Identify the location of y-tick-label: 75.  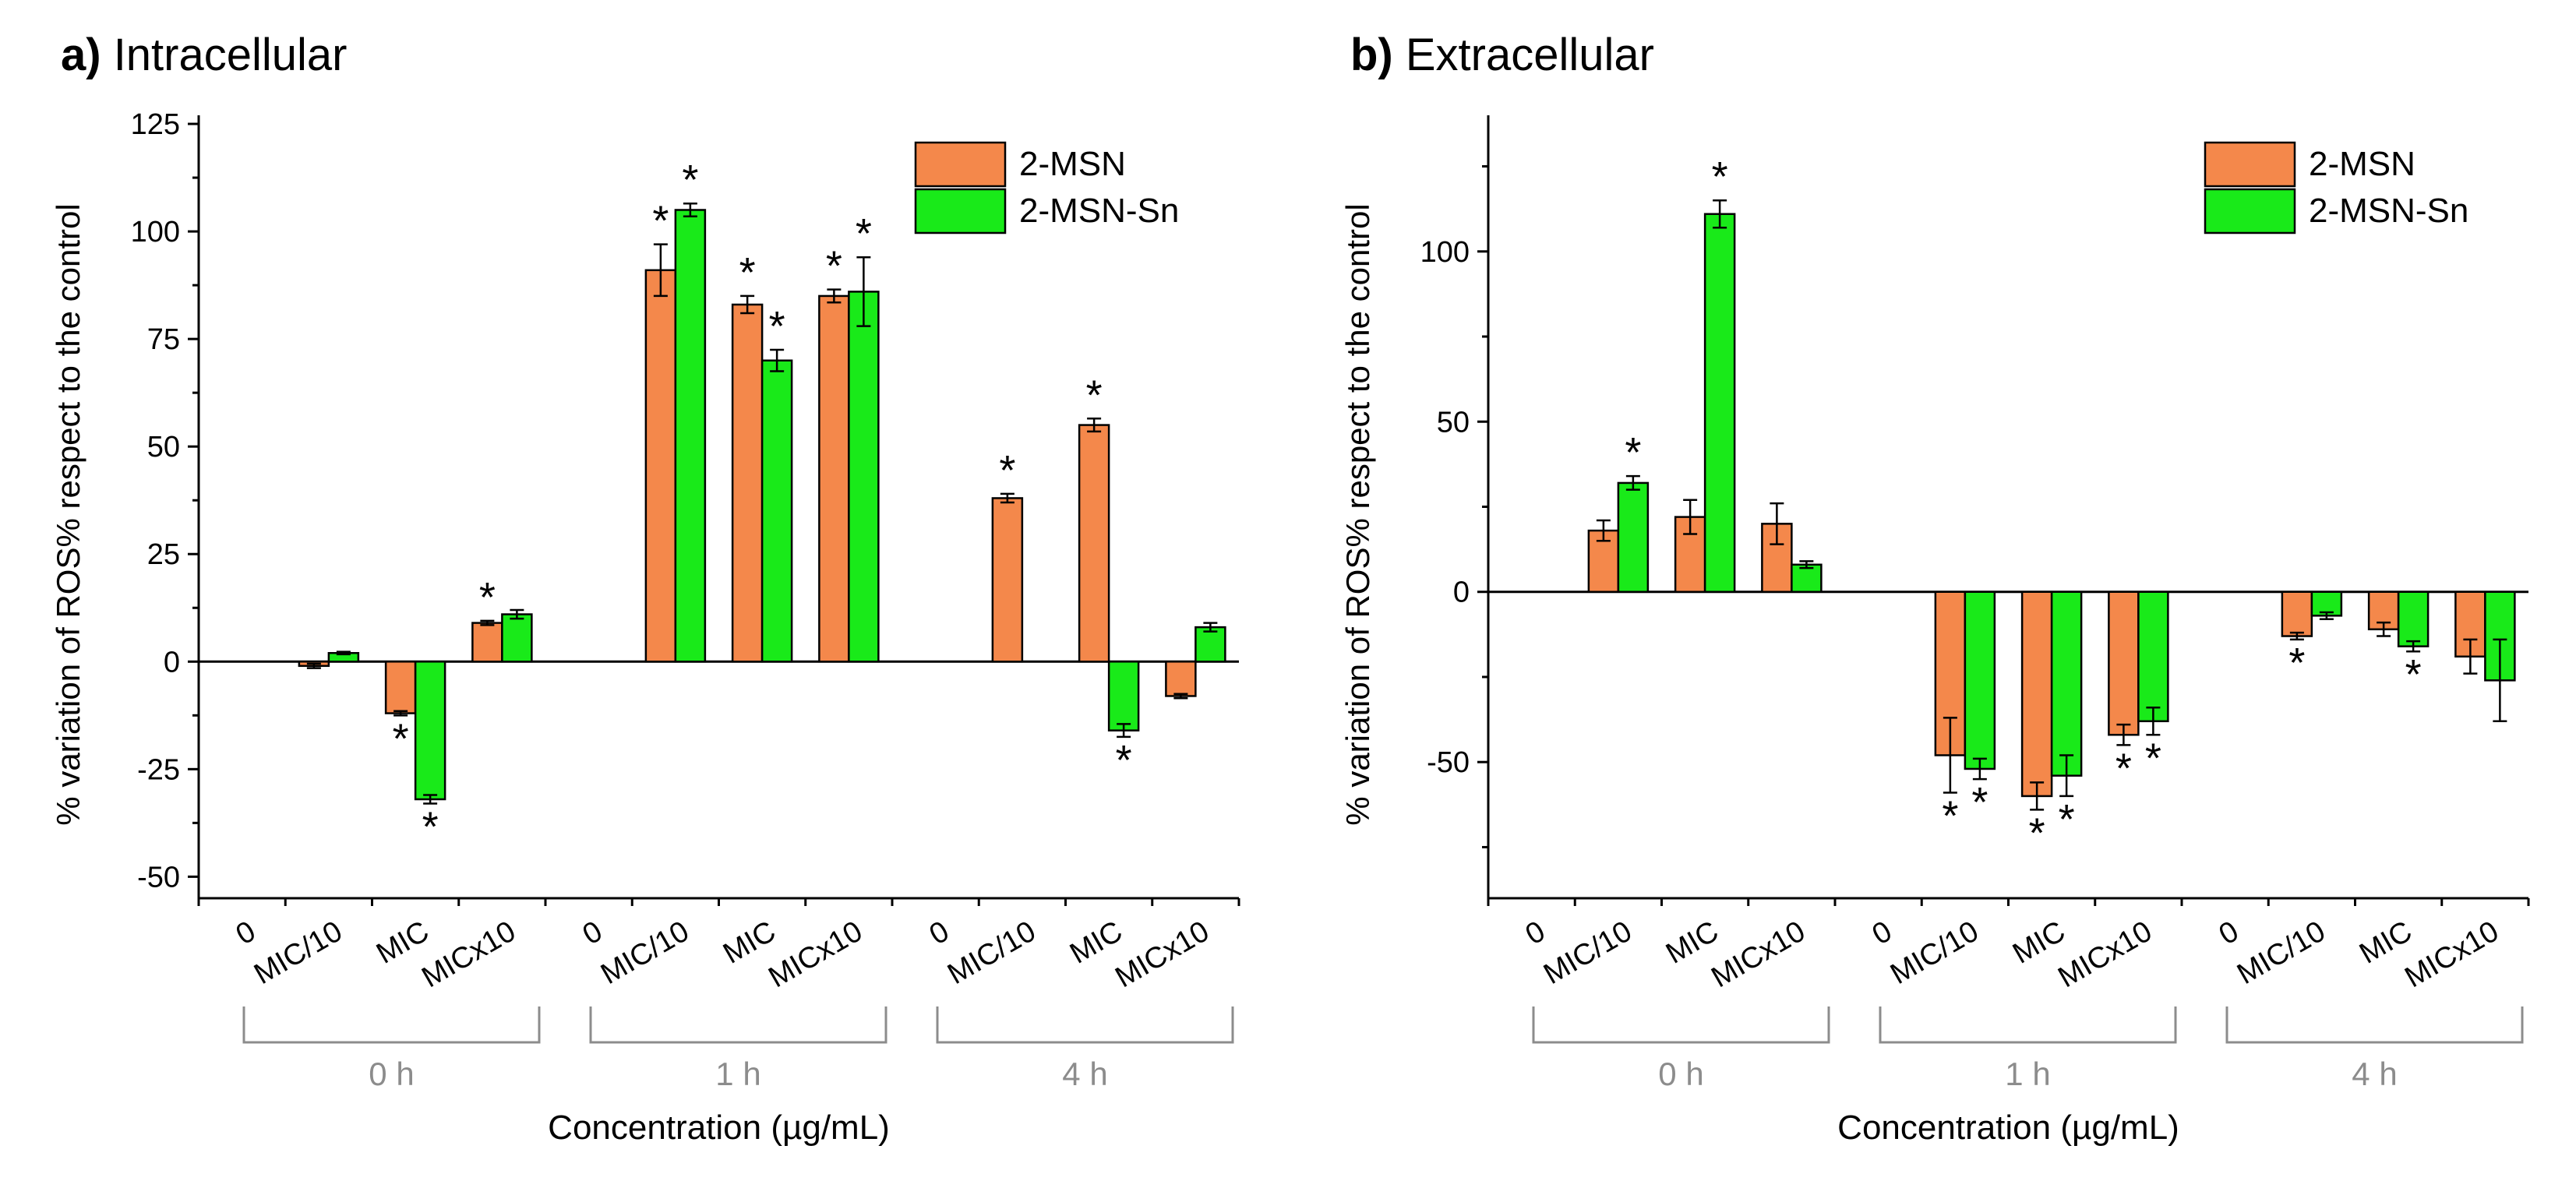
(163, 339).